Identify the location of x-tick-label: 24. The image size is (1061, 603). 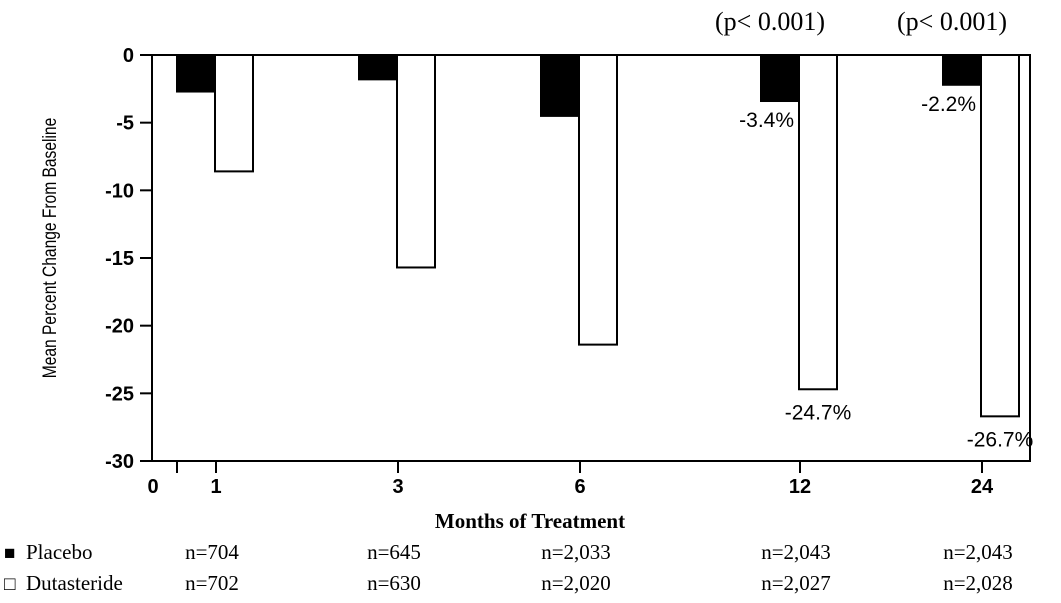
(982, 487).